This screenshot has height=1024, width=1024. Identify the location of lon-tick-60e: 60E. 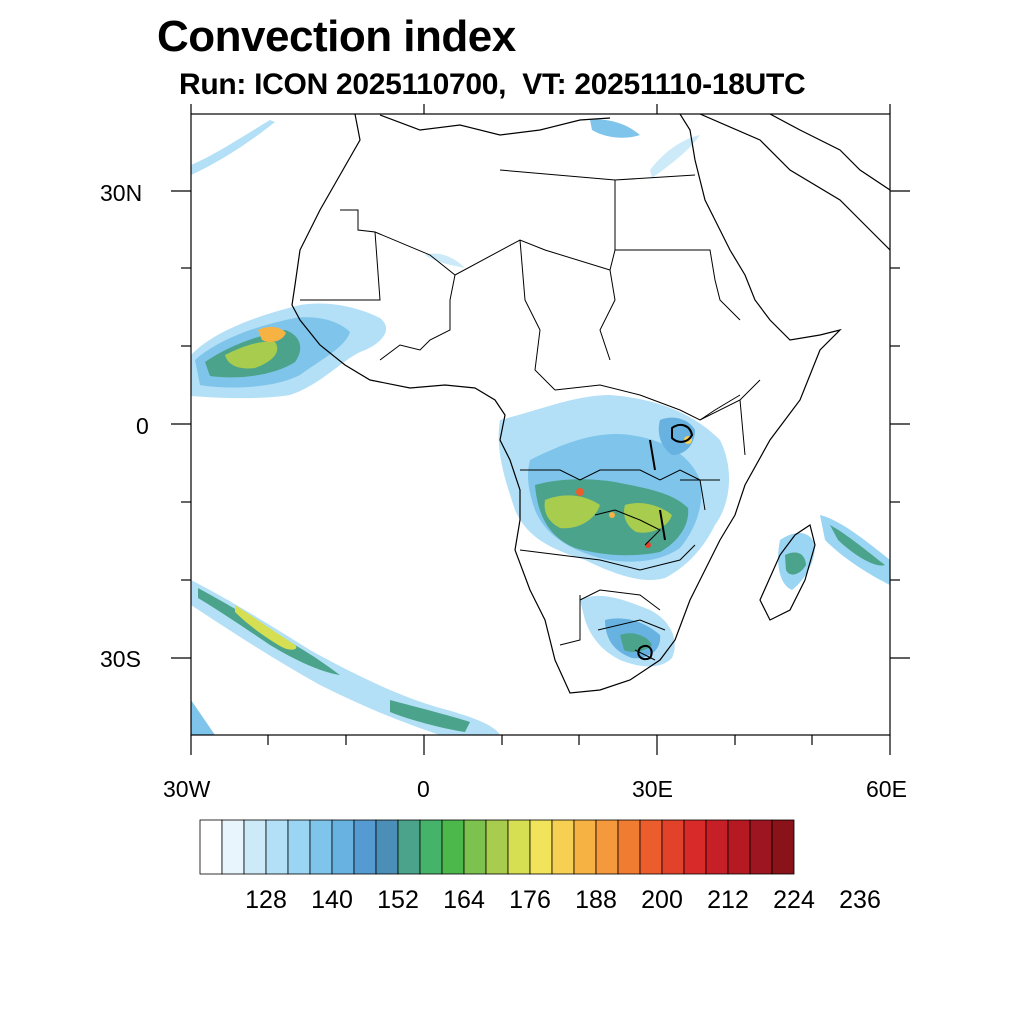
(886, 789).